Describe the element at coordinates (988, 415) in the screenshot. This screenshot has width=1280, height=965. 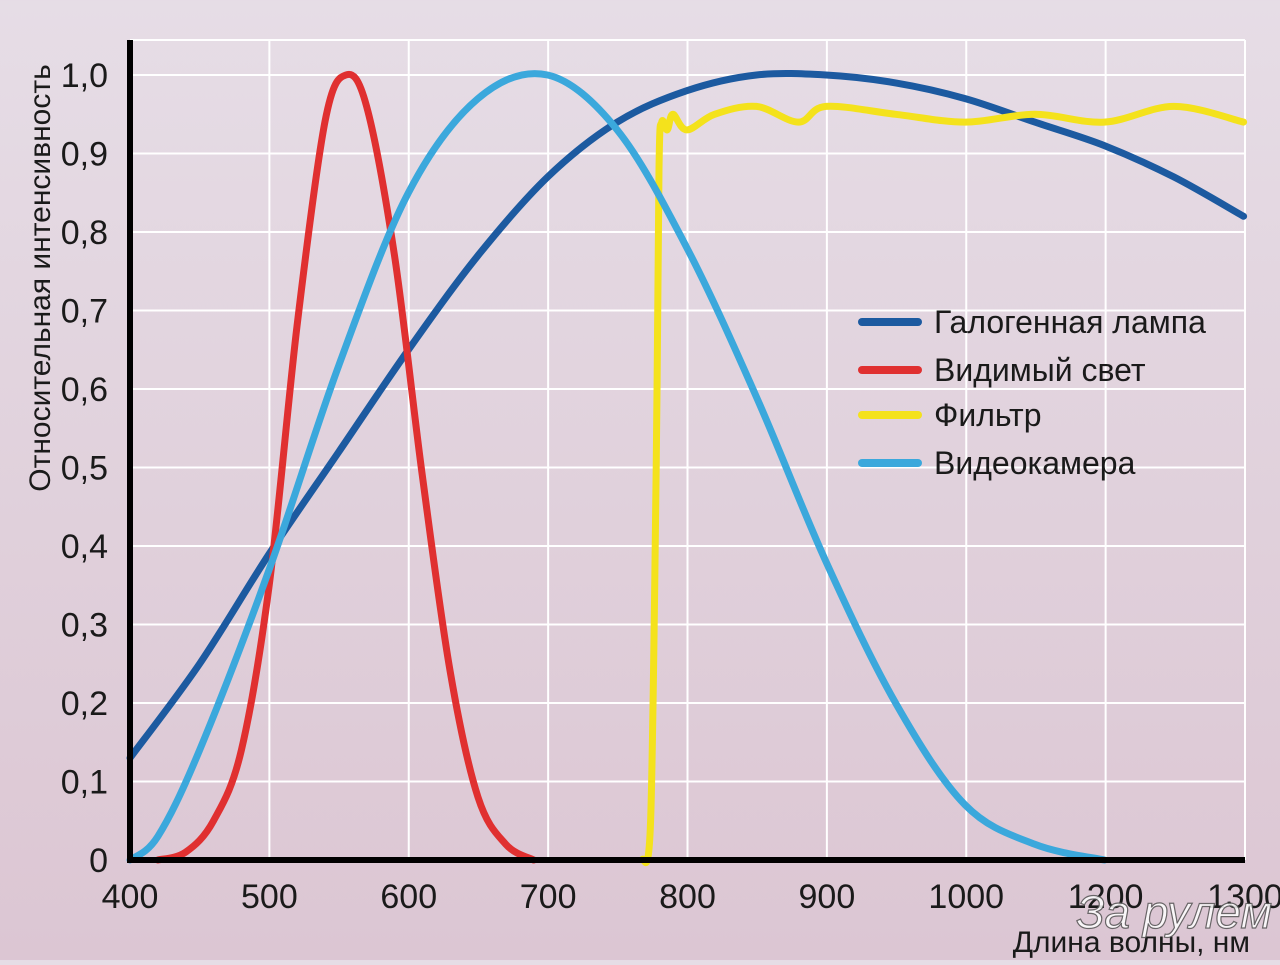
I see `legend-label-filter: Фильтр` at that location.